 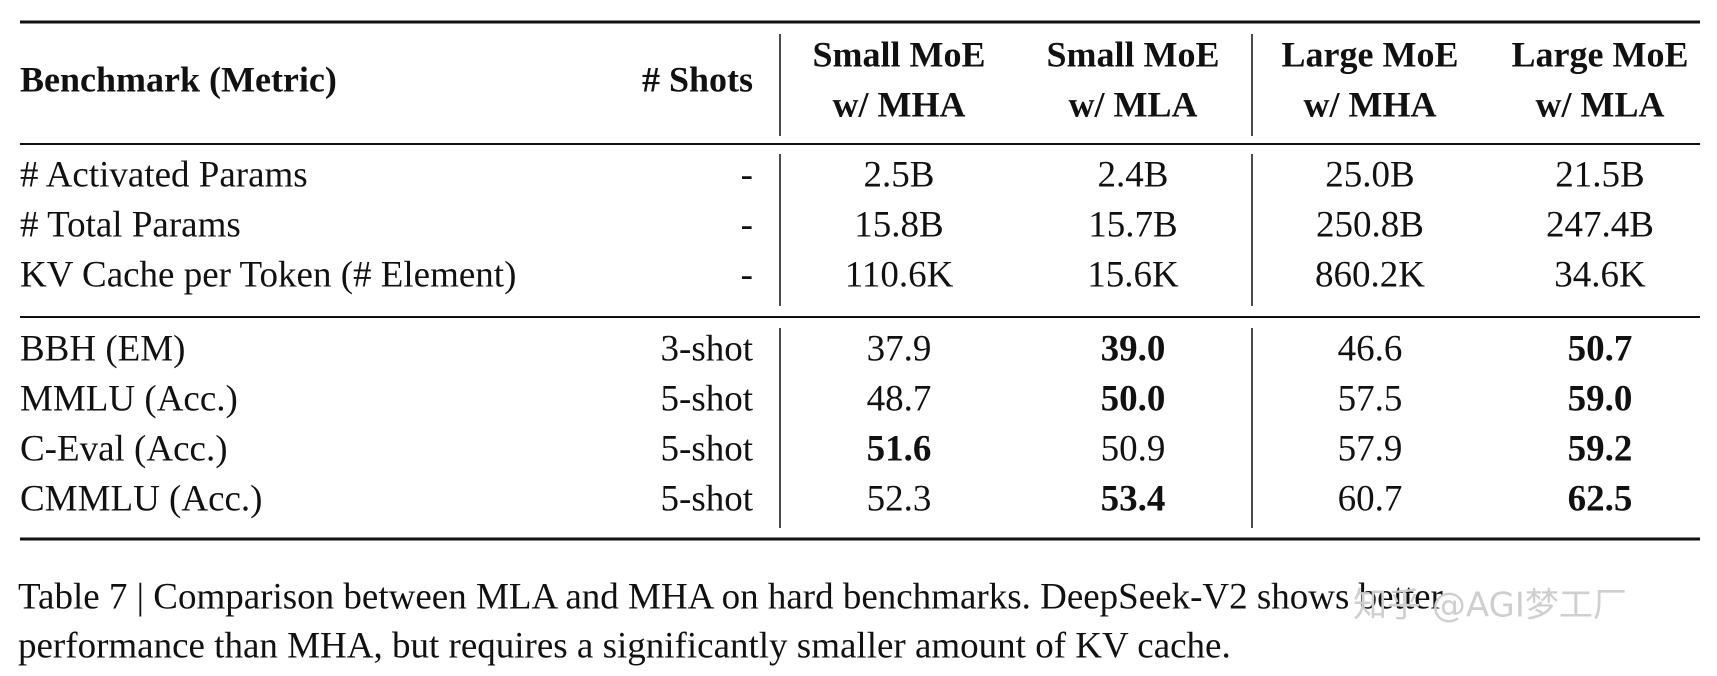 I want to click on cell: 59.2, so click(x=1600, y=448).